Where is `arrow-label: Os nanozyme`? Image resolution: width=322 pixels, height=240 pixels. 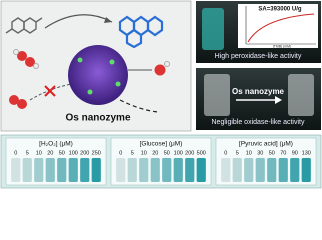
arrow-label: Os nanozyme is located at coordinates (258, 91).